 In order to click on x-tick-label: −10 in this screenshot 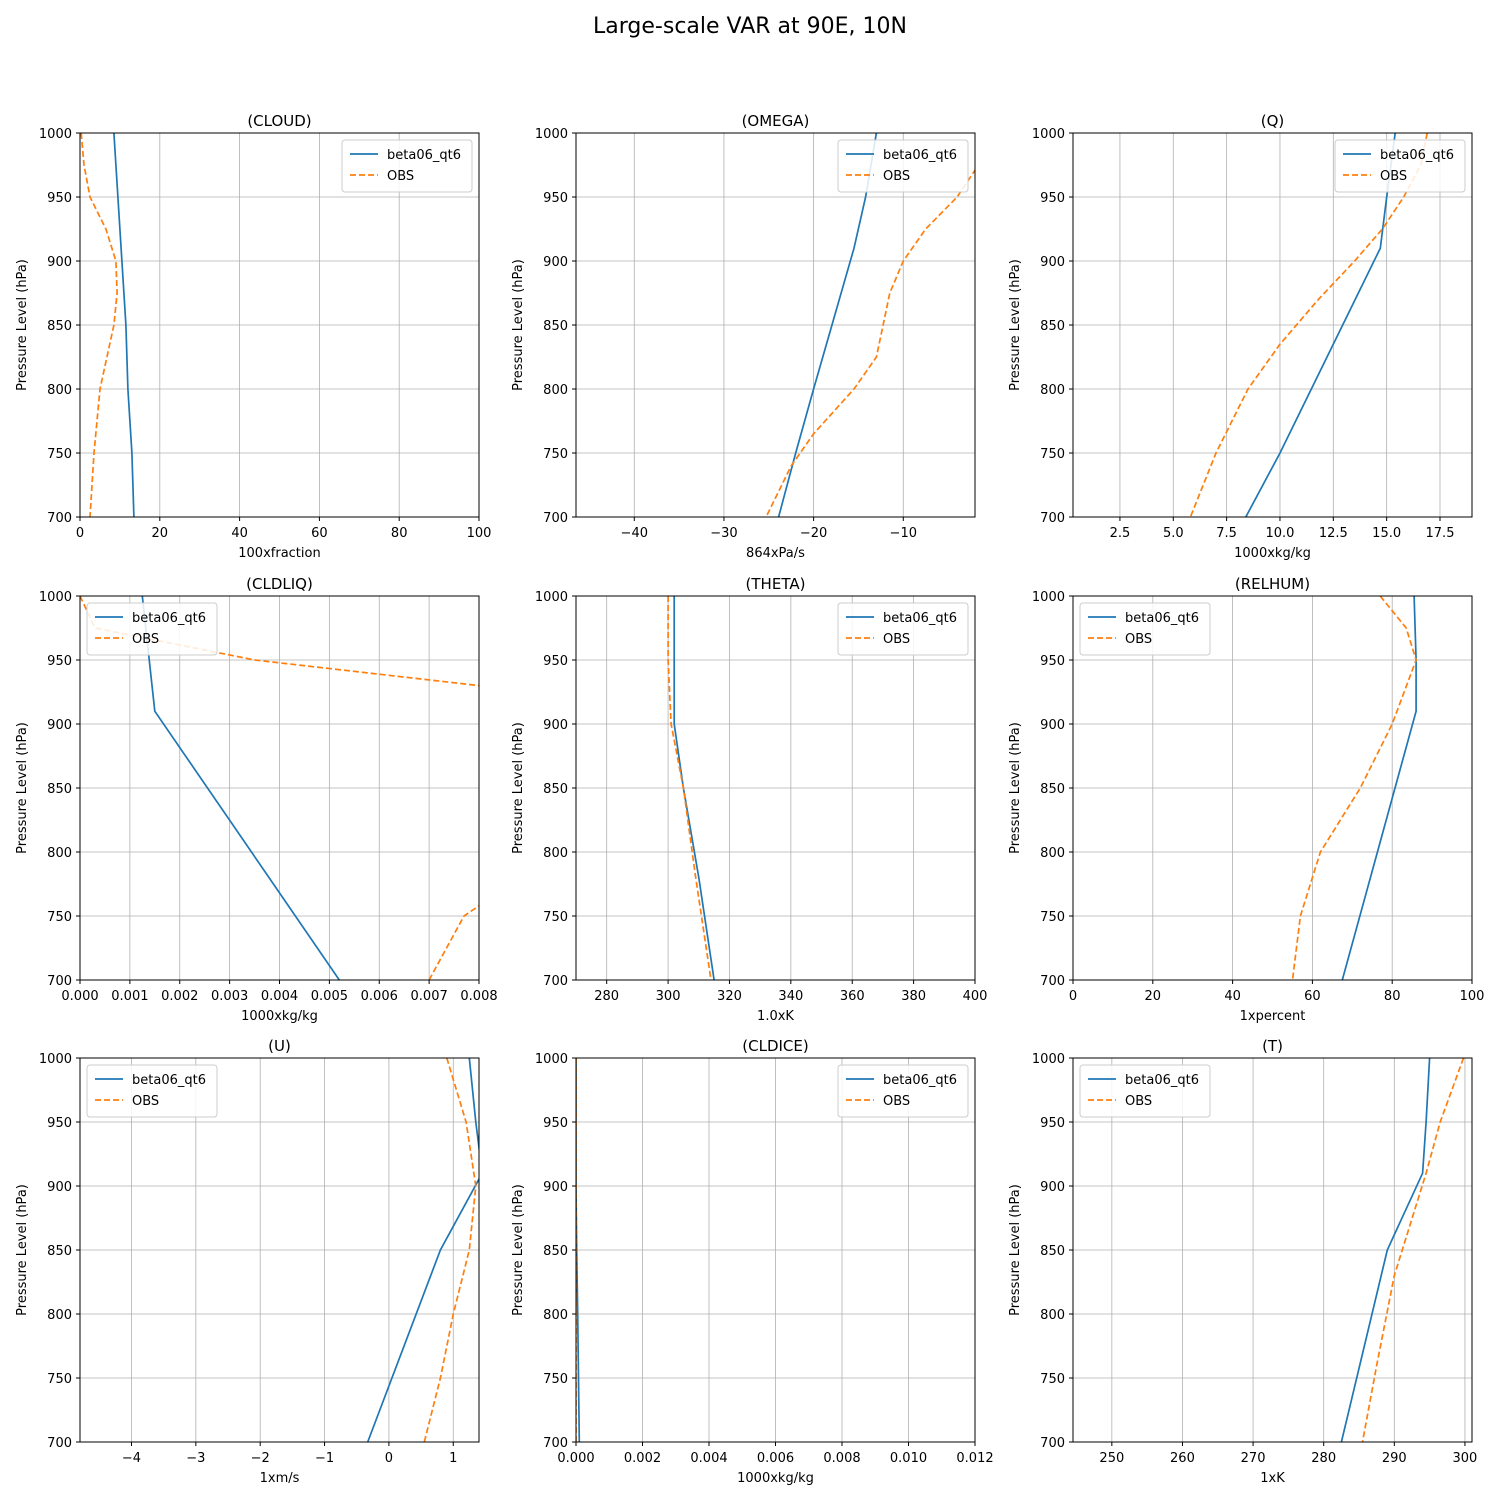, I will do `click(903, 533)`.